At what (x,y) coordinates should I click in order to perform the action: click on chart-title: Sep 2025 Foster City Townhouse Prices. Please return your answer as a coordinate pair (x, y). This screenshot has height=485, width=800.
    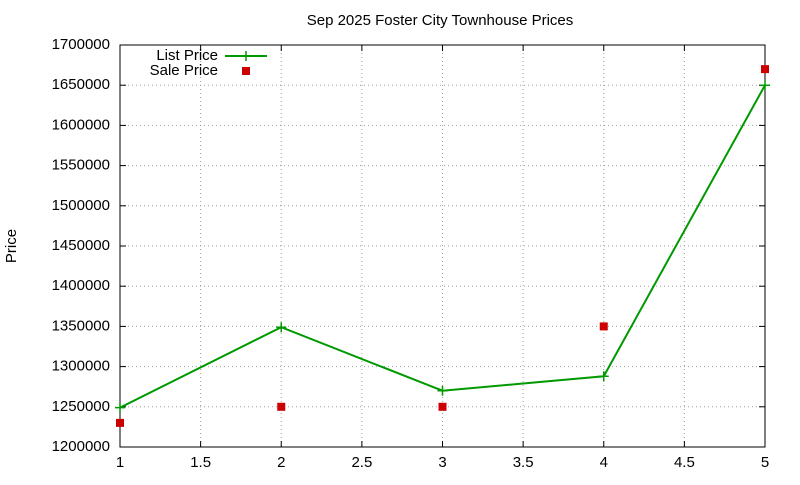
    Looking at the image, I should click on (440, 20).